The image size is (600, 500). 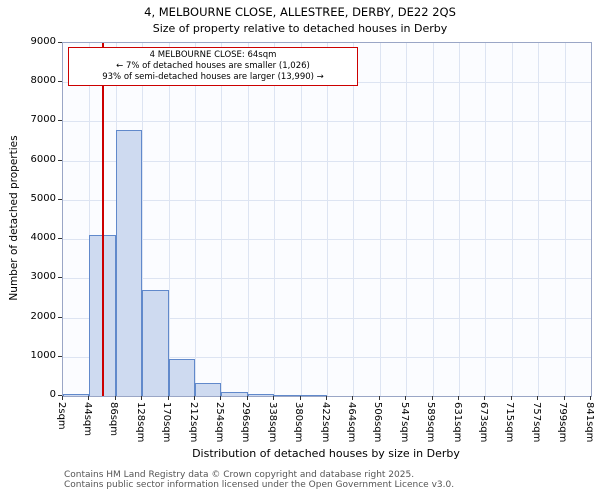 I want to click on x-tick-label: 338sqm, so click(x=272, y=422).